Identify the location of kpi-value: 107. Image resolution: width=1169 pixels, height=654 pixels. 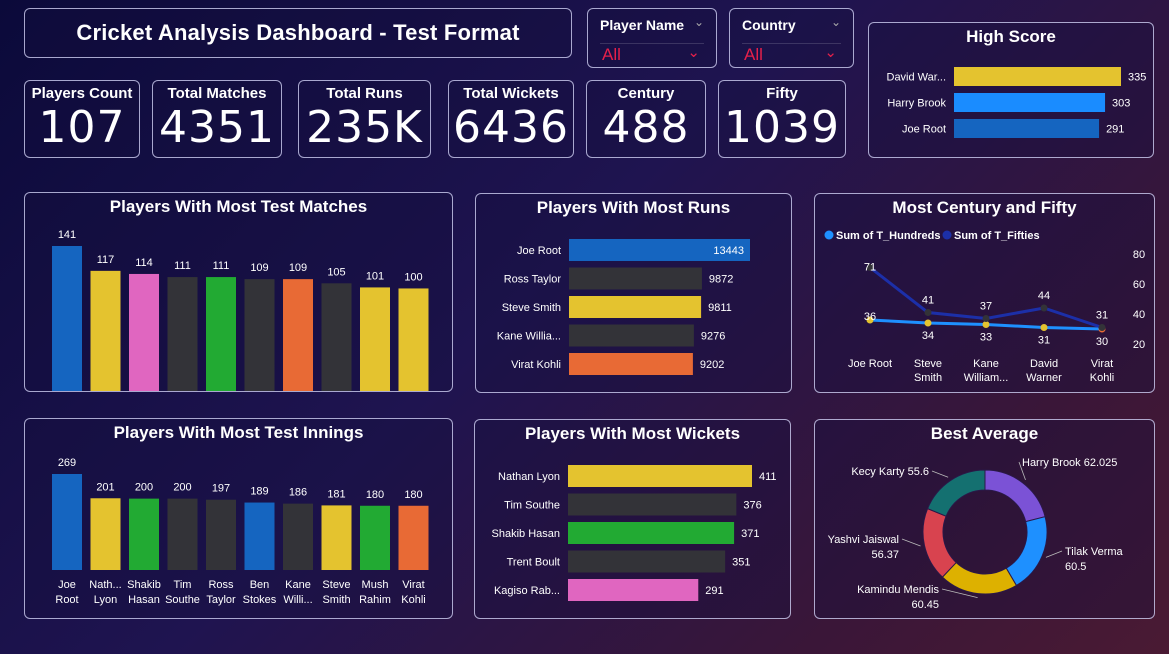
(82, 127).